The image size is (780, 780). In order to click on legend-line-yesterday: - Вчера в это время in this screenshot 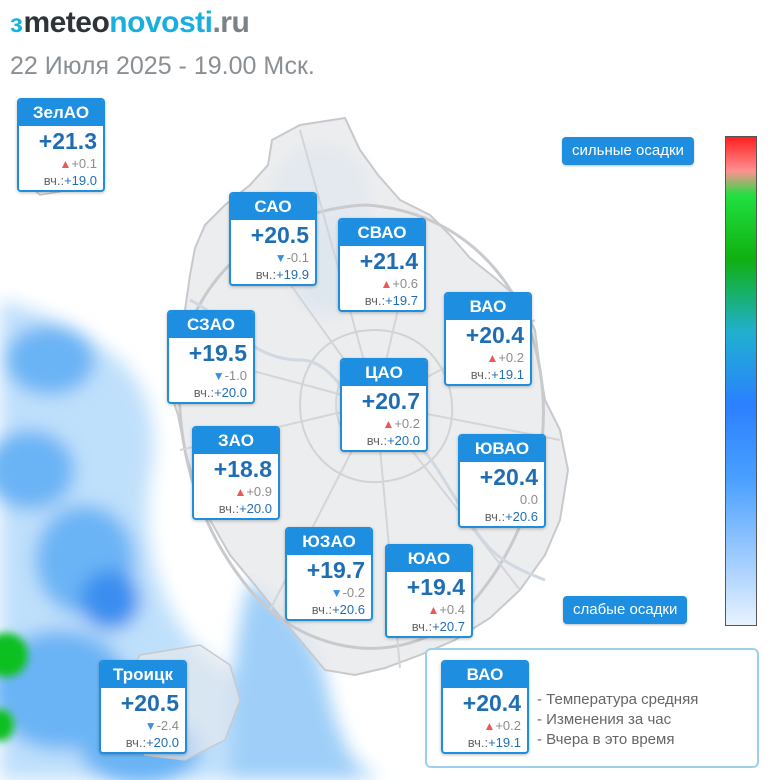, I will do `click(606, 739)`.